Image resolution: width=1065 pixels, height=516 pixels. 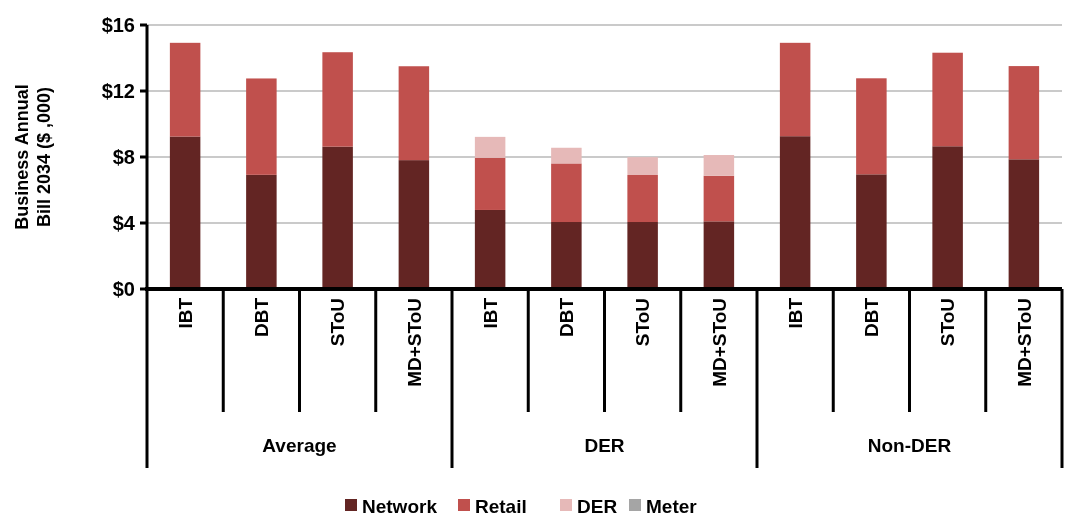 I want to click on y-axis-title: Business Annual Bill 2034 ($ ,000), so click(x=33, y=157).